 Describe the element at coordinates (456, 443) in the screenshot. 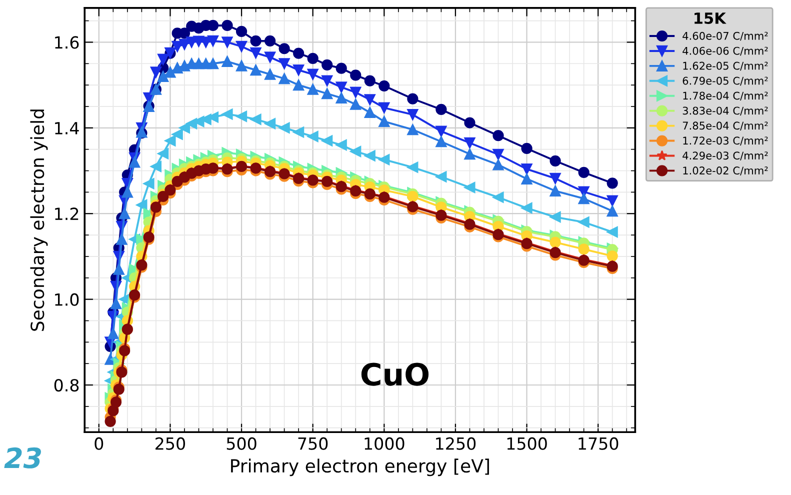

I see `x-tick-label: 1250` at that location.